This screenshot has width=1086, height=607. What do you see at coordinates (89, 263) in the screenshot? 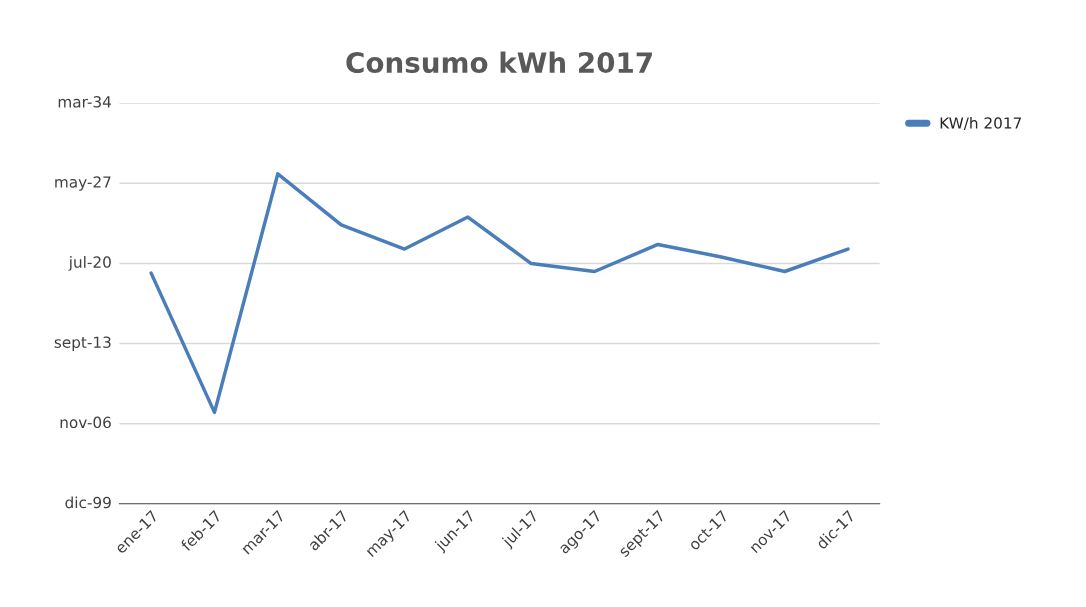
I see `text: jul-20` at bounding box center [89, 263].